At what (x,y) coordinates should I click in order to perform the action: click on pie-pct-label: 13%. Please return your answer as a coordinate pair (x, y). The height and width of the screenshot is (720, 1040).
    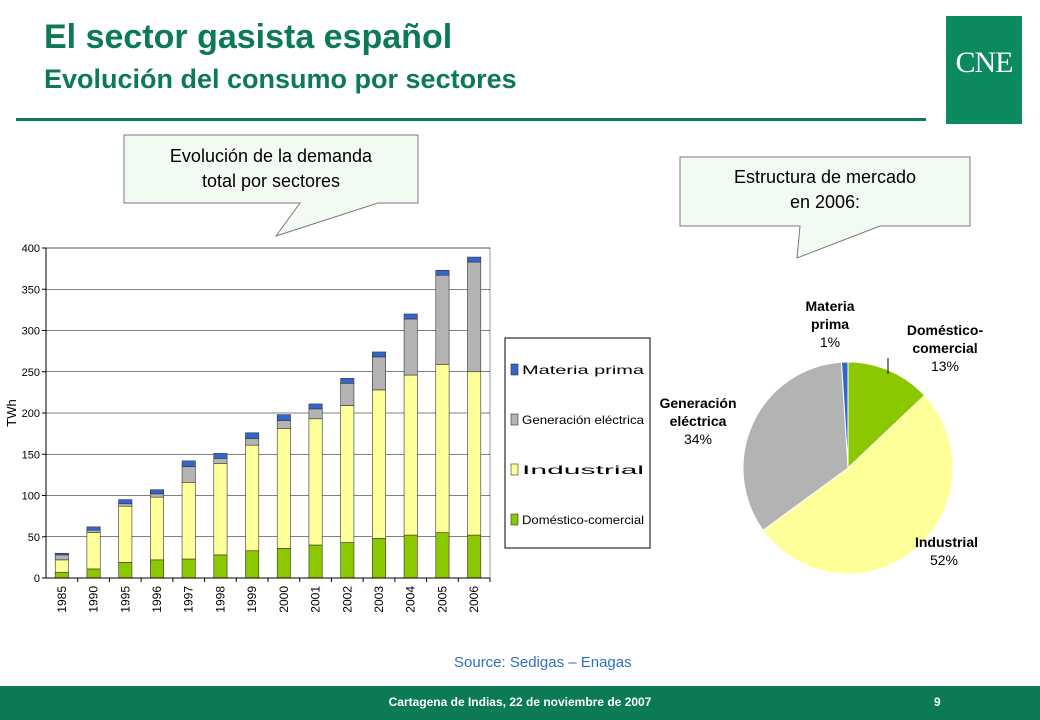
    Looking at the image, I should click on (945, 366).